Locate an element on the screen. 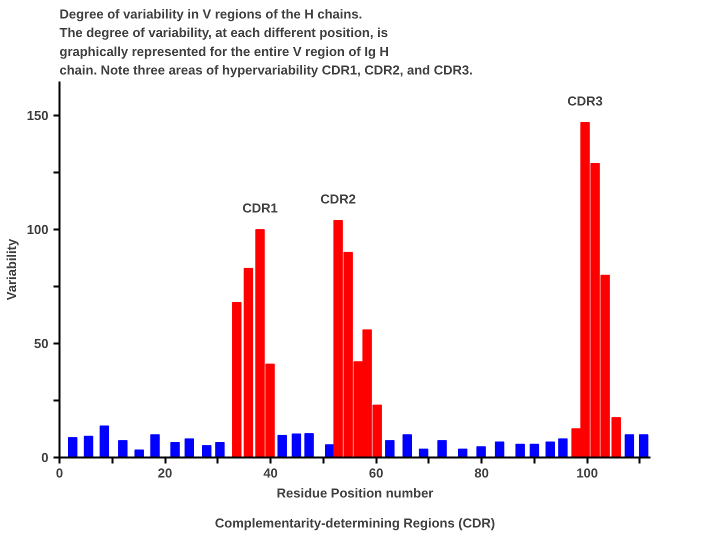 Image resolution: width=702 pixels, height=550 pixels. chart-title: Degree of variability in V regions of the H chains. The degree of variability, at each different position, is graphically represented for the entire V region of Ig H chain. Note three areas of hypervariability CDR1, CDR2, and CDR3. is located at coordinates (266, 42).